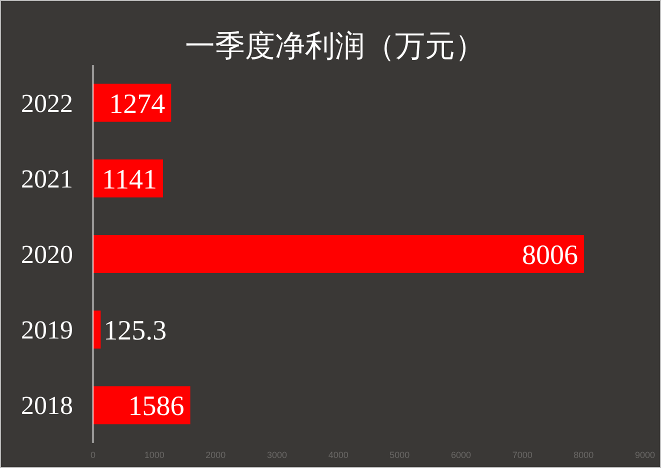 Image resolution: width=661 pixels, height=468 pixels. I want to click on y-tick-label: 2020, so click(47, 254).